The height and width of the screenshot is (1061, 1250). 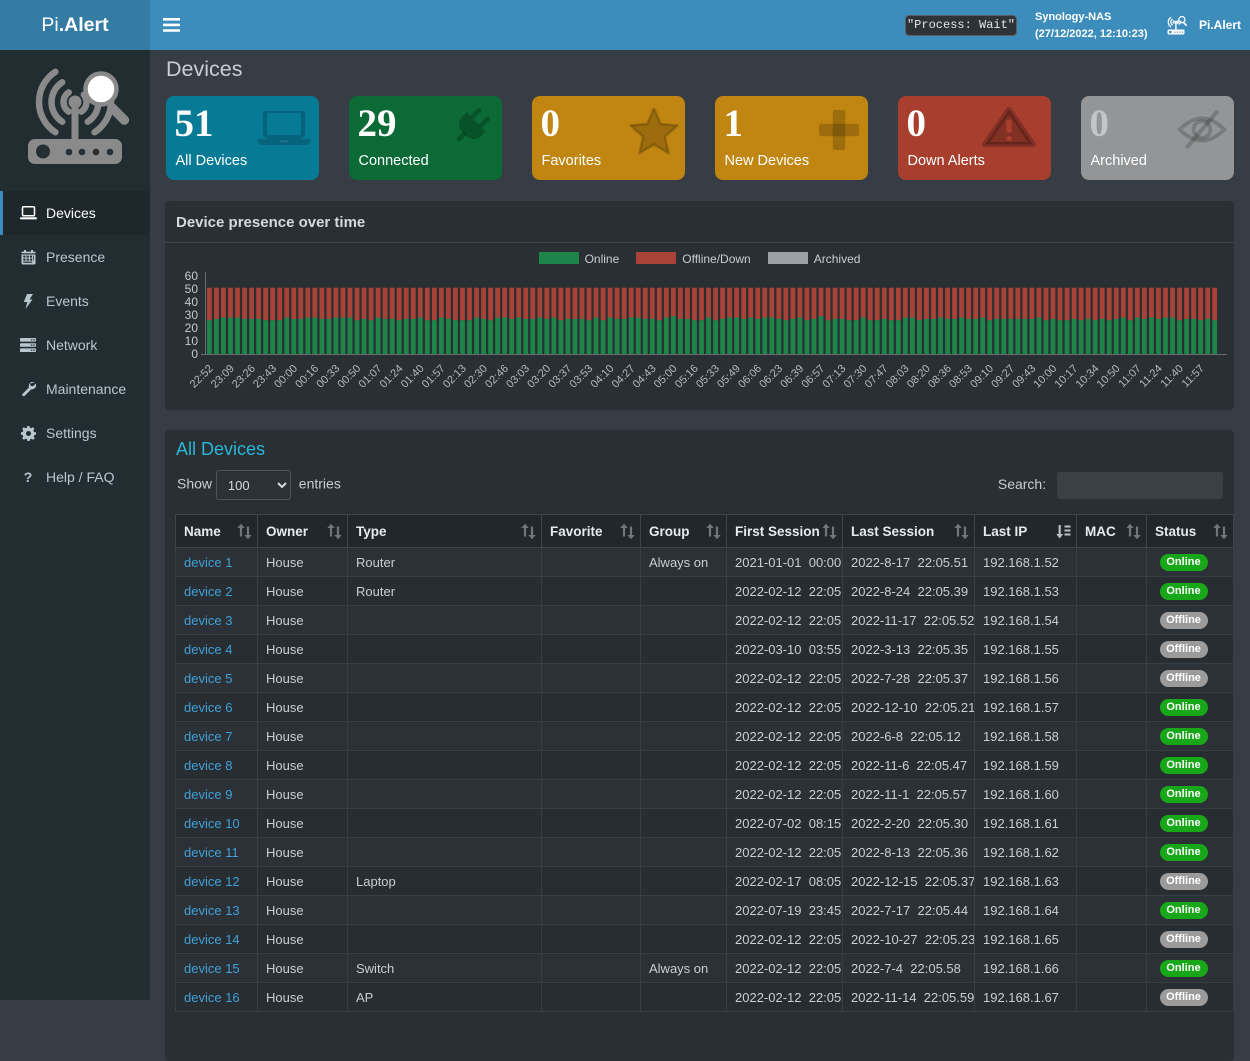 What do you see at coordinates (286, 377) in the screenshot?
I see `svg-text: 00:00` at bounding box center [286, 377].